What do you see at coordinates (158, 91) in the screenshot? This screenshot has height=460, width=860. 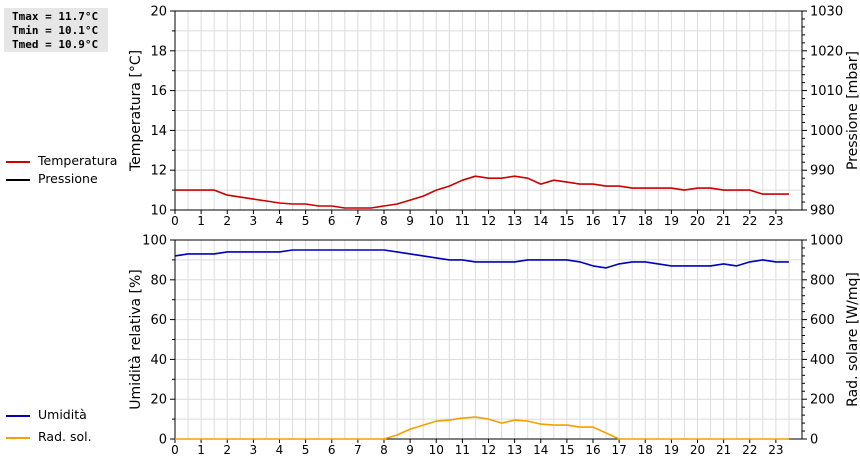 I see `y-tick-label: 16` at bounding box center [158, 91].